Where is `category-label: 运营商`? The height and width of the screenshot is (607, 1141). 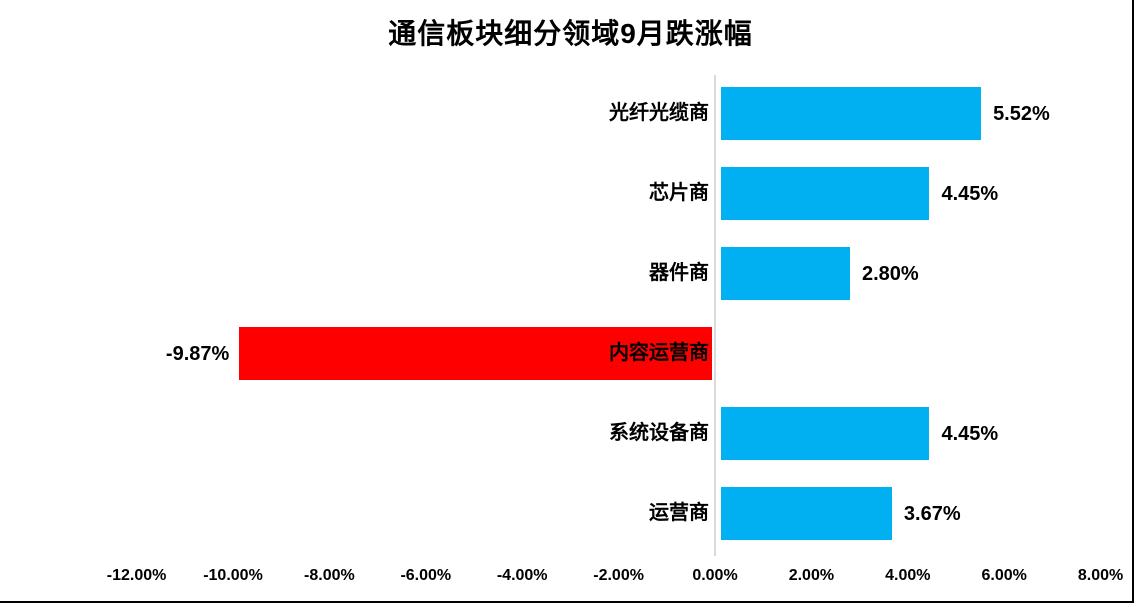
category-label: 运营商 is located at coordinates (679, 513).